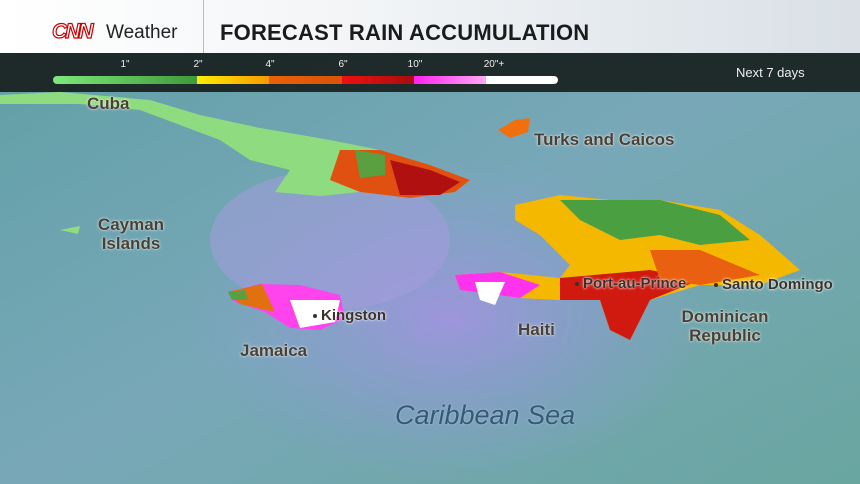 This screenshot has width=860, height=484. Describe the element at coordinates (198, 64) in the screenshot. I see `legend-tick: 2"` at that location.